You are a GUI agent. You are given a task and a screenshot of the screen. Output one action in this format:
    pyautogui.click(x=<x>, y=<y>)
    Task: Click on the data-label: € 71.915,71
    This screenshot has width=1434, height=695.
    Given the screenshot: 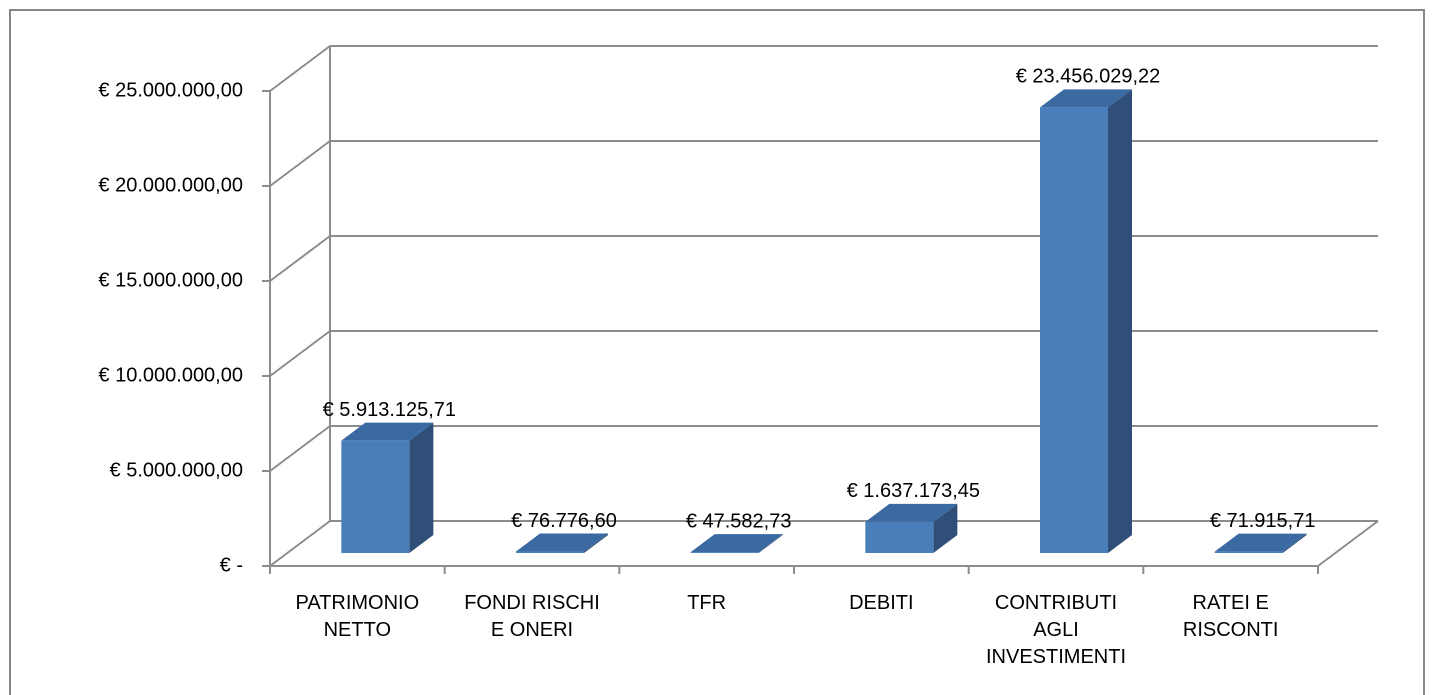 What is the action you would take?
    pyautogui.click(x=1263, y=521)
    